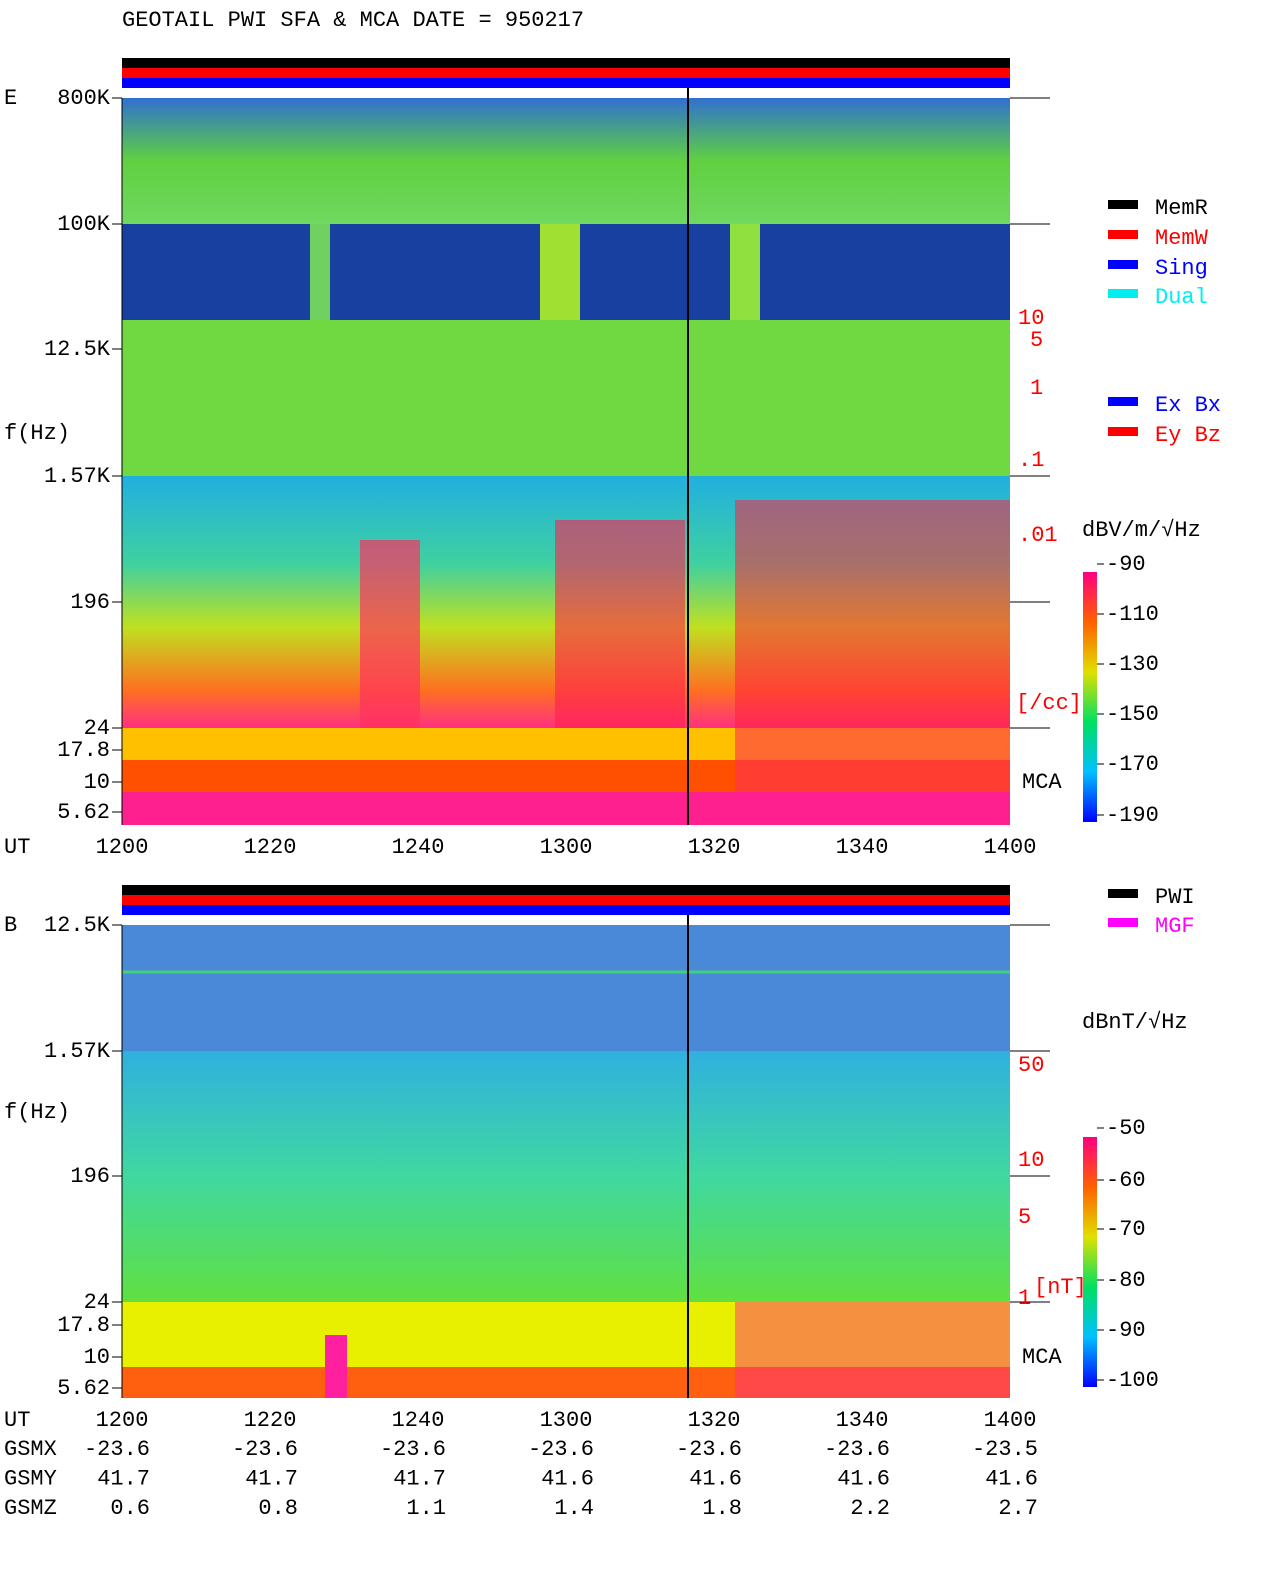 The width and height of the screenshot is (1280, 1593). What do you see at coordinates (1038, 535) in the screenshot?
I see `density-scale-label: .01` at bounding box center [1038, 535].